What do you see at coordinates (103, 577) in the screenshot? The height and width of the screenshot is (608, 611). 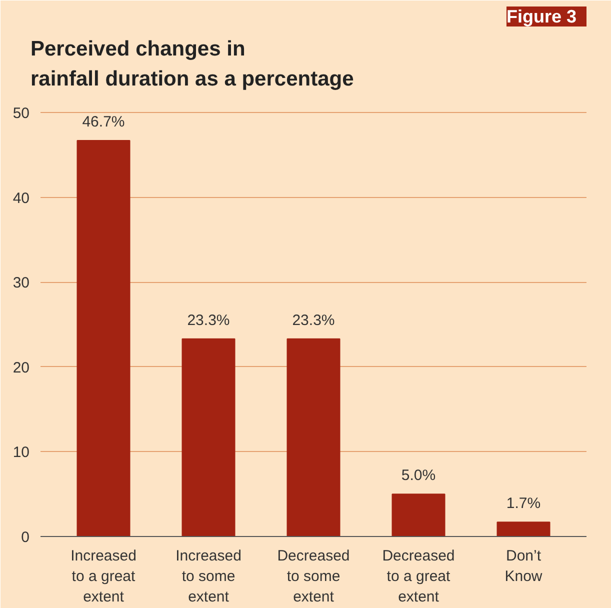 I see `x-tick-label: Increased to a great extent` at bounding box center [103, 577].